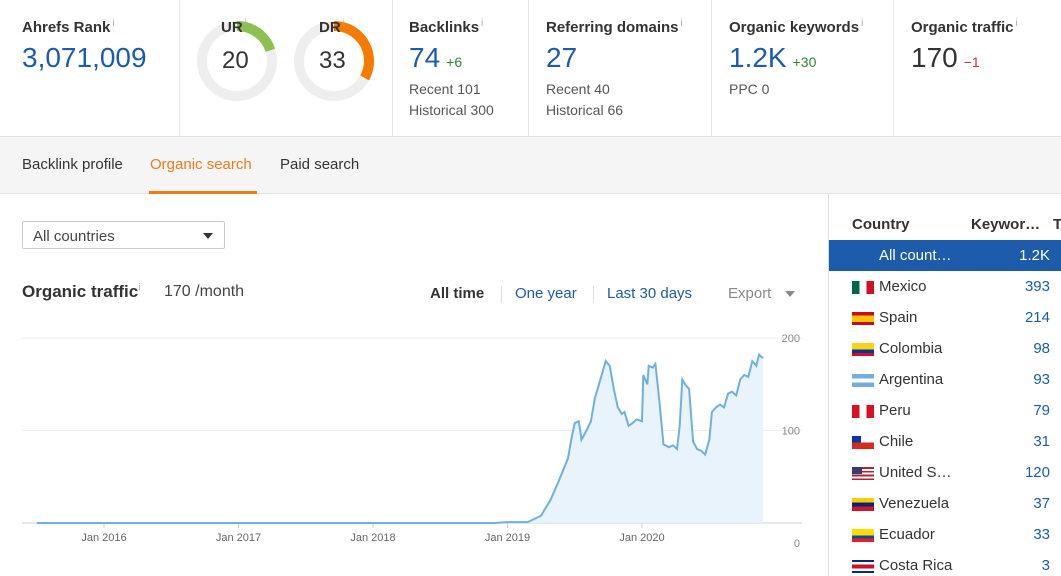 Image resolution: width=1061 pixels, height=576 pixels. Describe the element at coordinates (451, 110) in the screenshot. I see `backlinks-historical: Historical 300` at that location.